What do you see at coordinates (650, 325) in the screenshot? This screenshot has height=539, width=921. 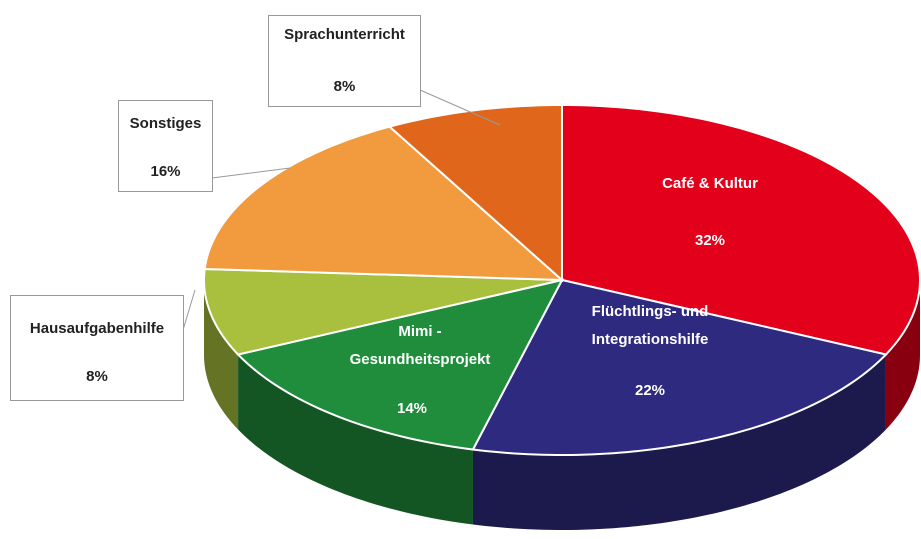 I see `slice-label: Flüchtlings- und Integrationshilfe` at bounding box center [650, 325].